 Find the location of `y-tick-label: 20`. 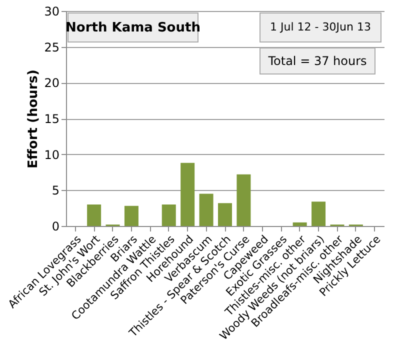

y-tick-label: 20 is located at coordinates (52, 83).